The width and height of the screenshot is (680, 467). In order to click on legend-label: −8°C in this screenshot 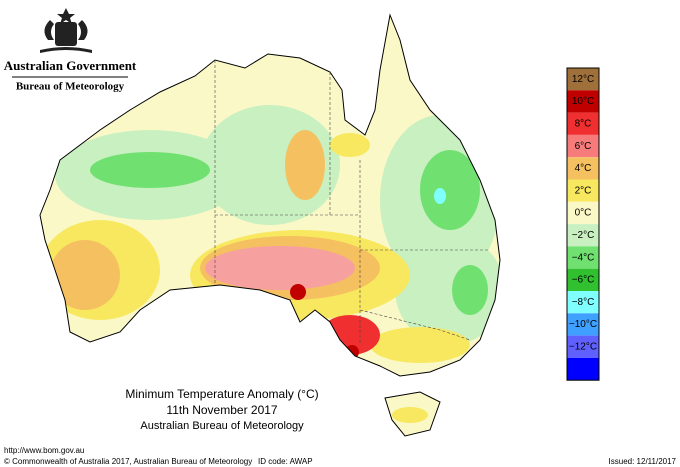, I will do `click(583, 302)`.